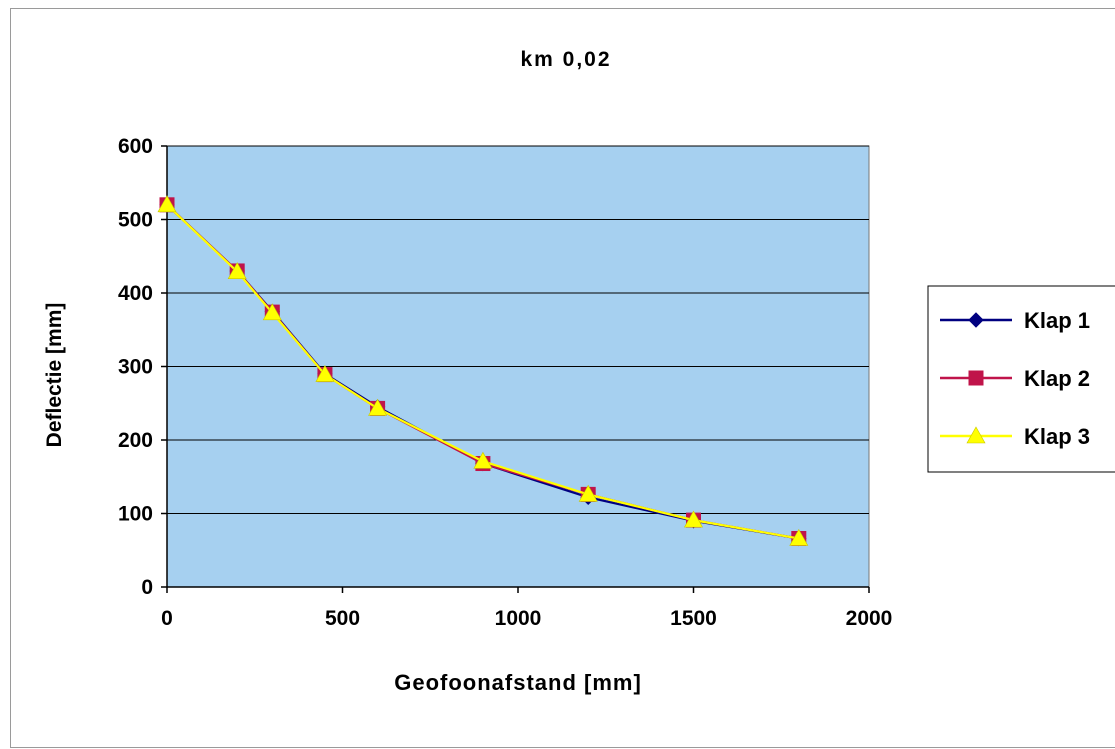 The height and width of the screenshot is (749, 1115). What do you see at coordinates (518, 618) in the screenshot?
I see `x-tick-label: 1000` at bounding box center [518, 618].